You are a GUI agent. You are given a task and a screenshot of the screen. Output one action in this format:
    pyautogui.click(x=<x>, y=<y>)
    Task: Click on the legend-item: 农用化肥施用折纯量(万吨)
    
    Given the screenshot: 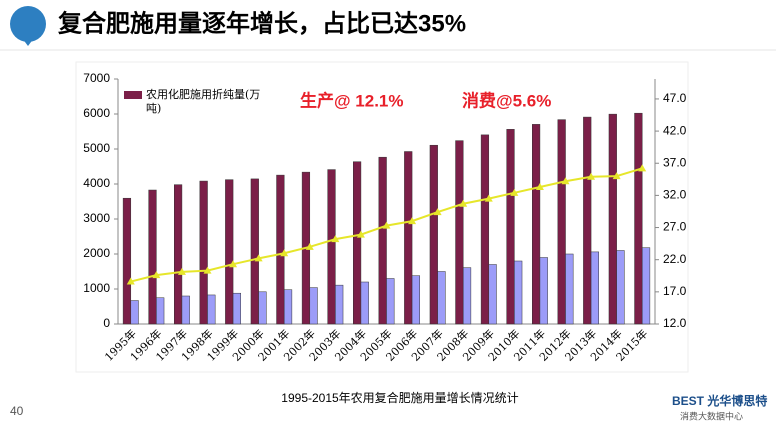 What is the action you would take?
    pyautogui.click(x=199, y=102)
    